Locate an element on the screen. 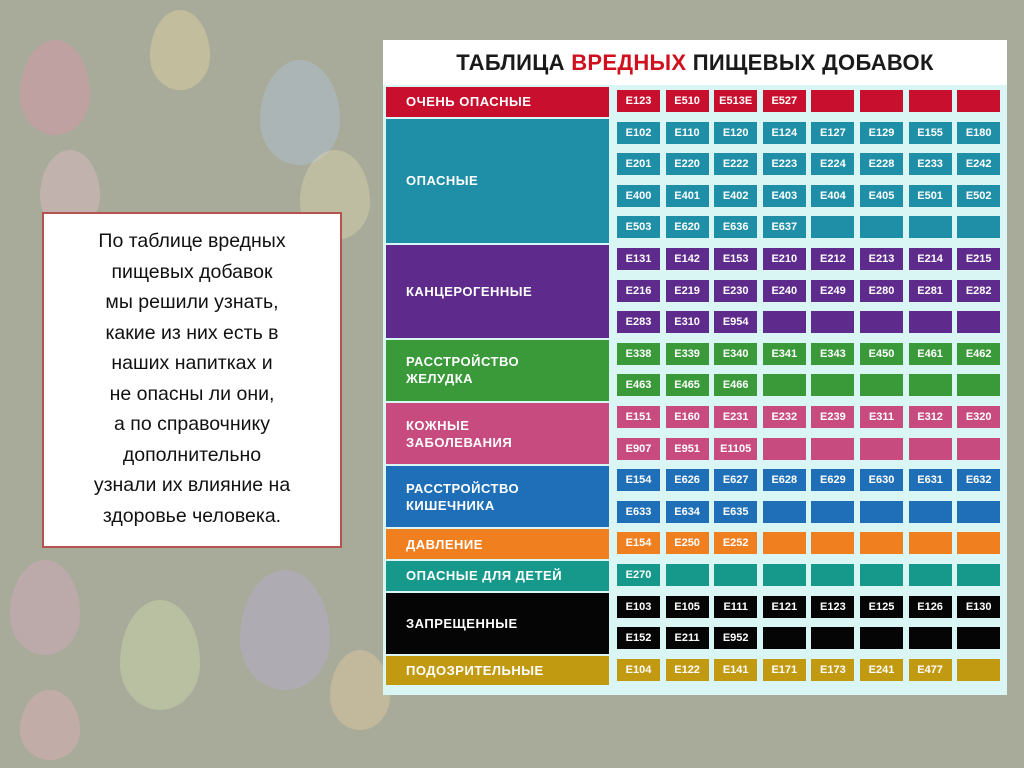  additive-code-cell: E242 is located at coordinates (979, 164).